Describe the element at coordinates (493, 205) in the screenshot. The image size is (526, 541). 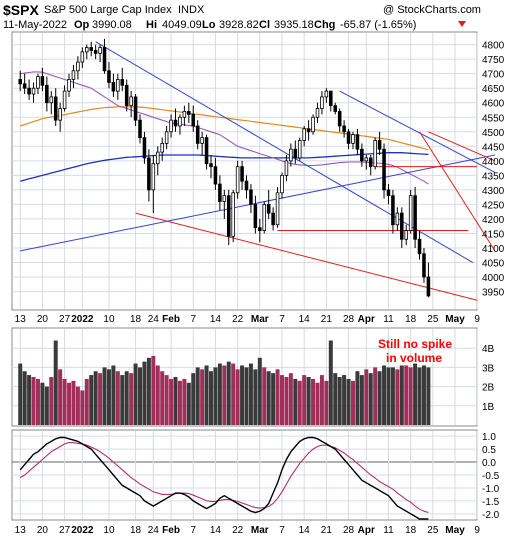
I see `price-tick-label: 4250` at that location.